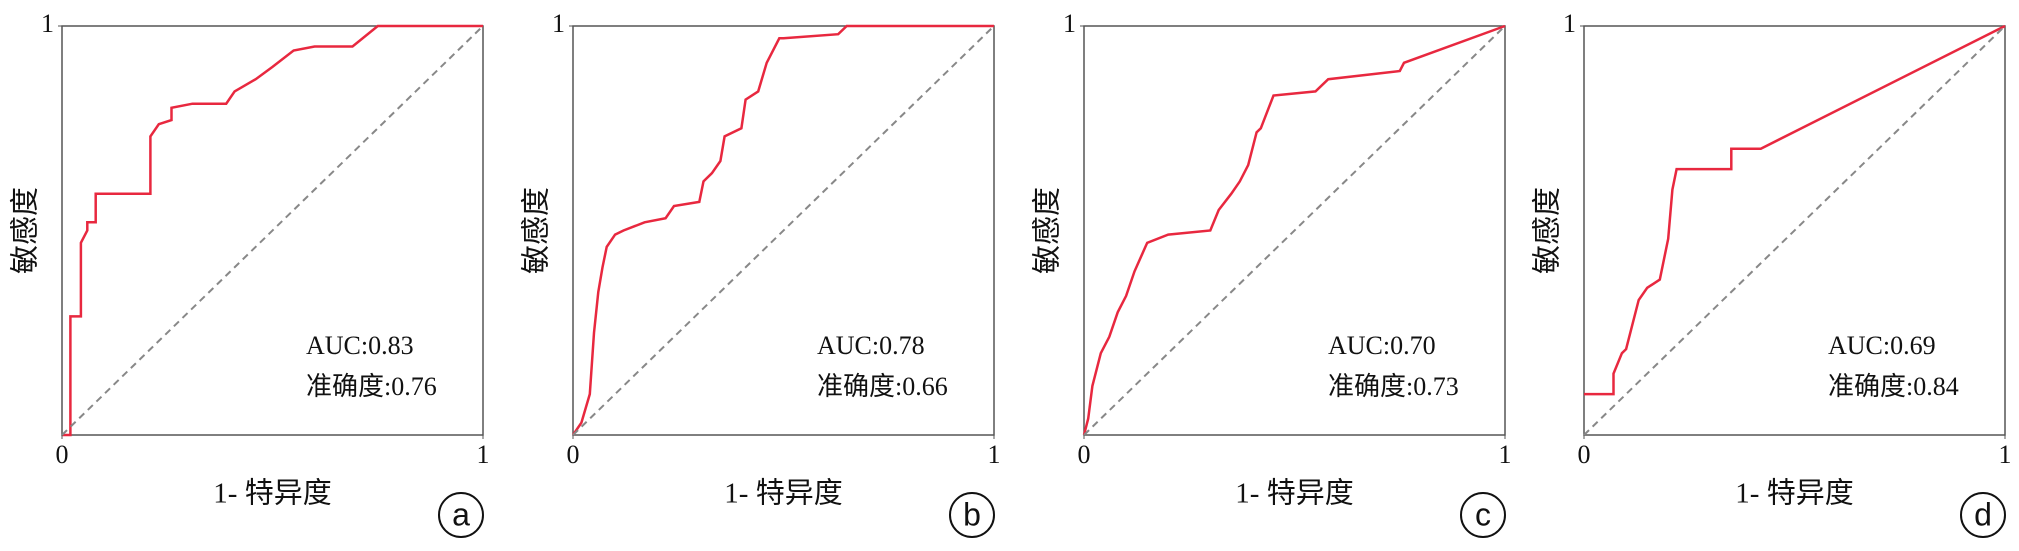 The height and width of the screenshot is (551, 2019). What do you see at coordinates (871, 345) in the screenshot?
I see `annotation: AUC:0.78` at bounding box center [871, 345].